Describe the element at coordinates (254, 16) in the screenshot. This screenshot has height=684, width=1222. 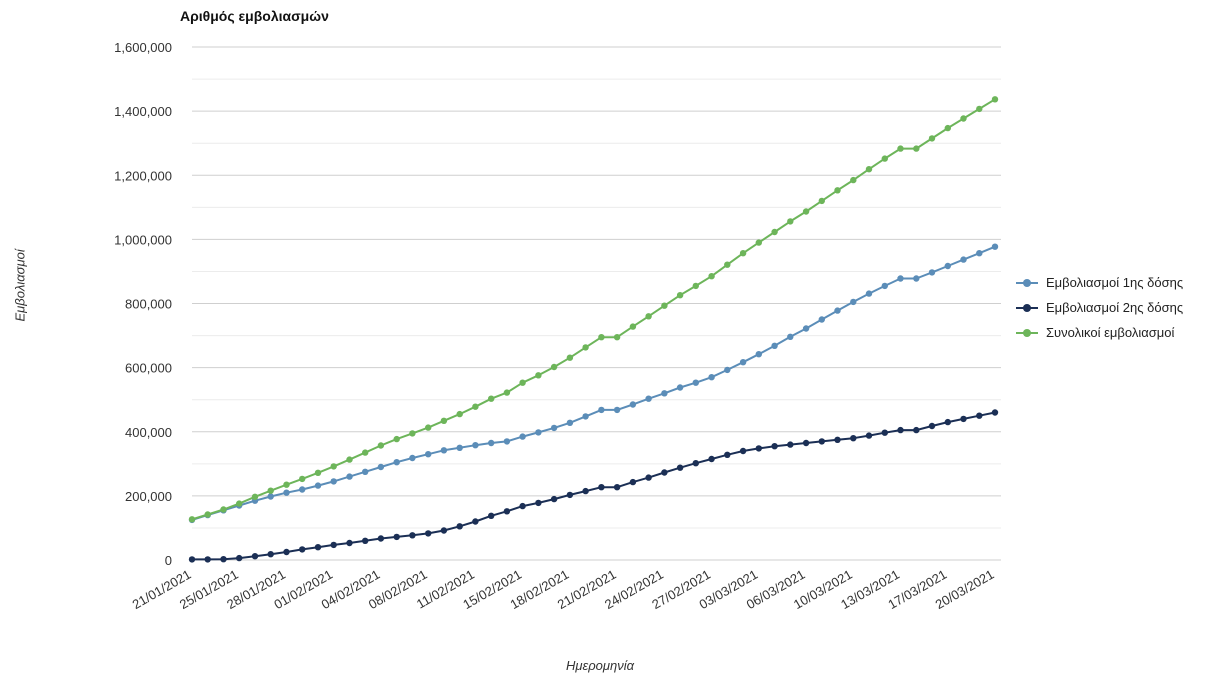
I see `chart-title: Αριθμός εμβολιασμών` at that location.